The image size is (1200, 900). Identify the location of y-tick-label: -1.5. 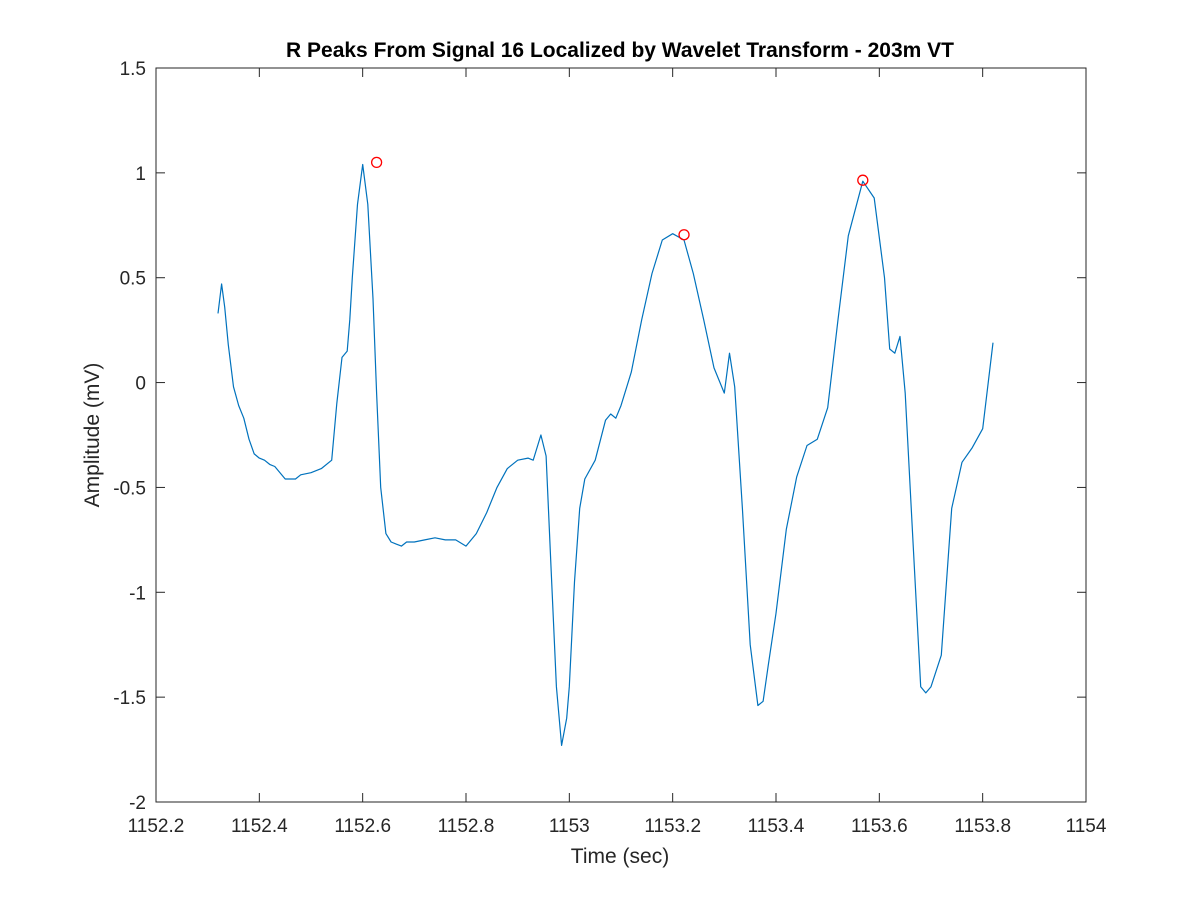
(129, 698).